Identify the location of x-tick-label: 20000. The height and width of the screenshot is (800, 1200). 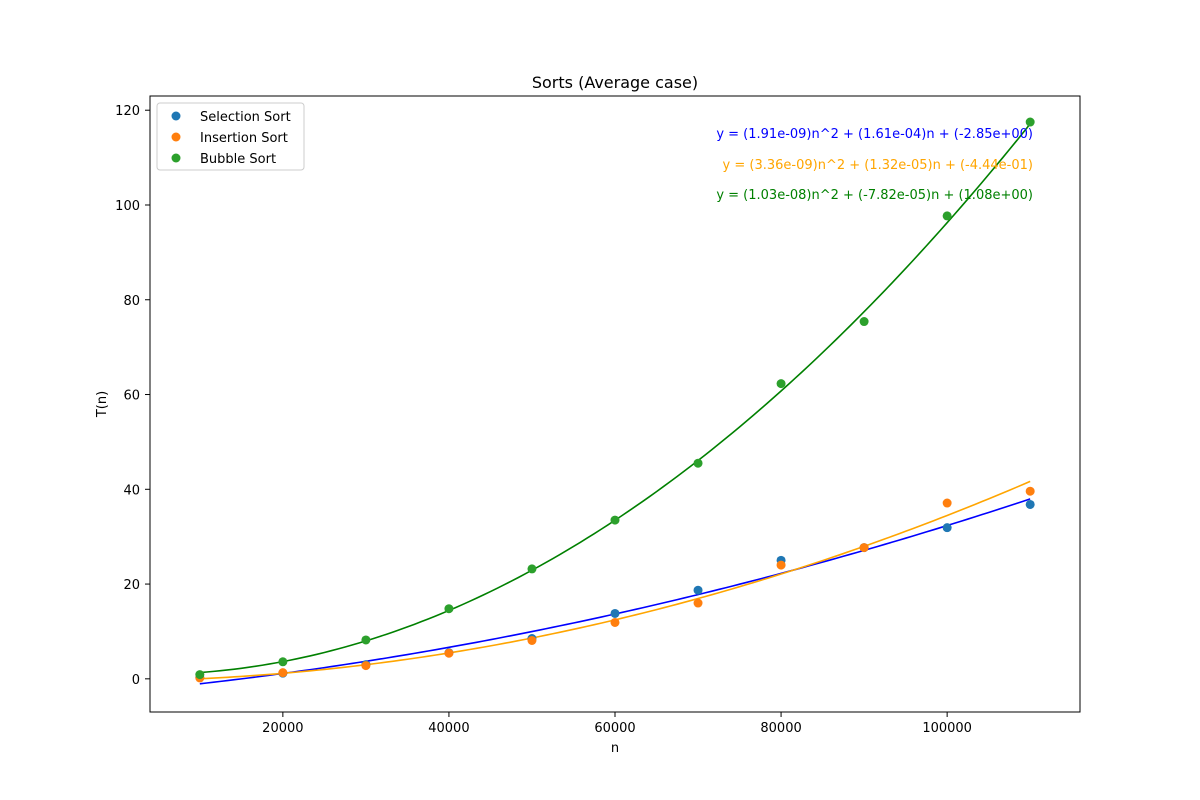
(282, 728).